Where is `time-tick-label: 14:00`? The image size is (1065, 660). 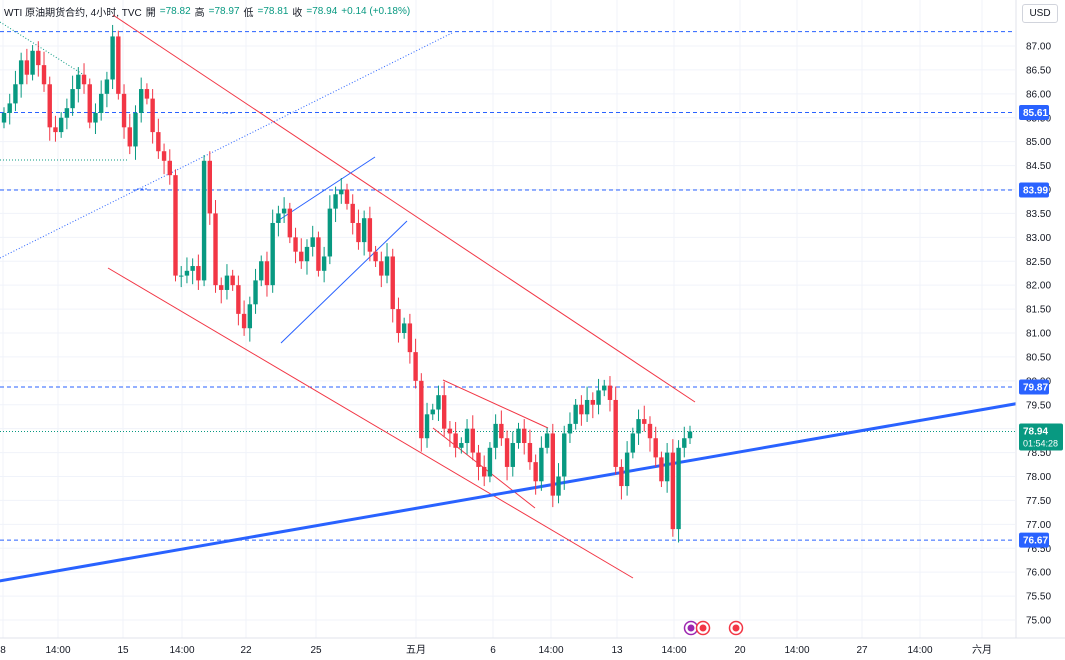
time-tick-label: 14:00 is located at coordinates (181, 650).